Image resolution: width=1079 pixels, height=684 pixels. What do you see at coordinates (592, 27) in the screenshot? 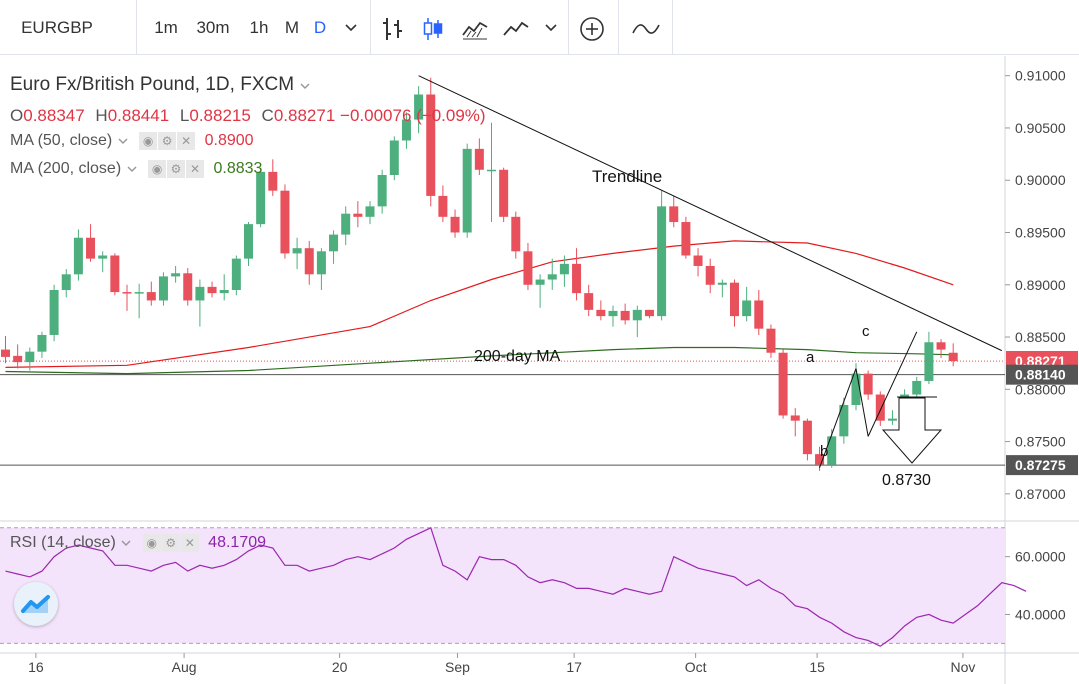
I see `add-indicator-button` at bounding box center [592, 27].